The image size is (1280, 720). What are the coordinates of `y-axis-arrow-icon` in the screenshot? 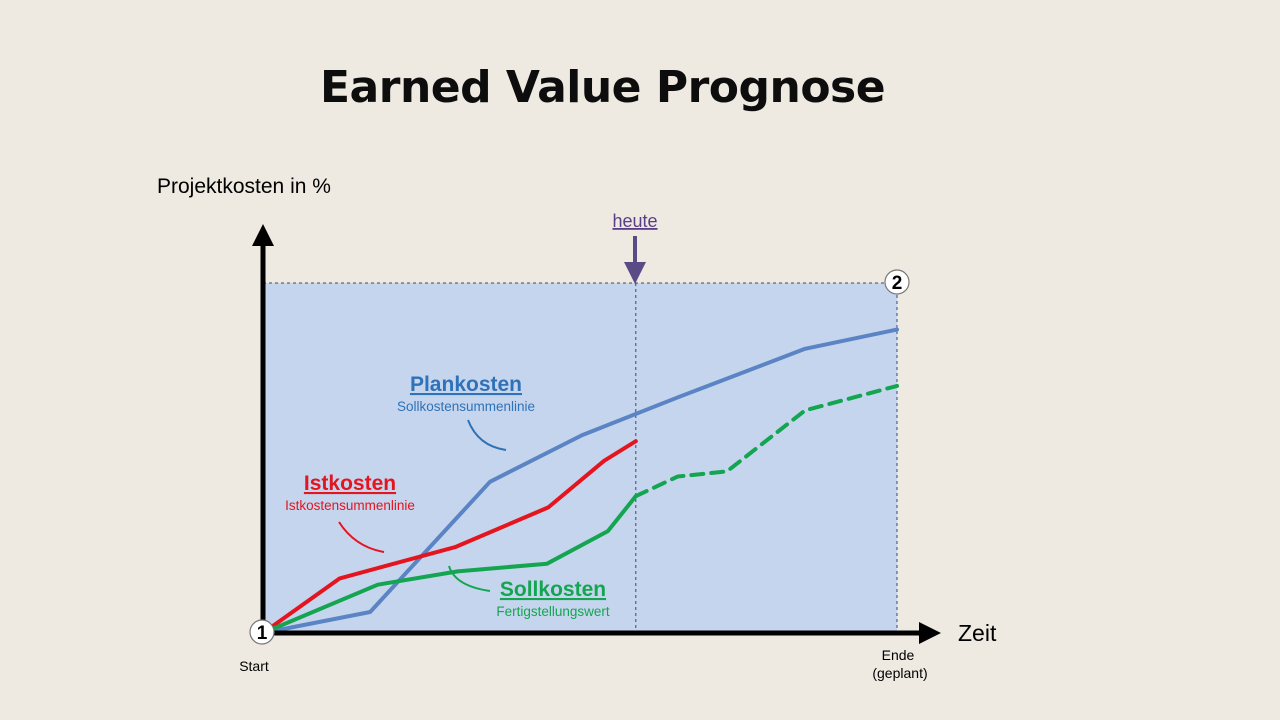 It's located at (263, 235).